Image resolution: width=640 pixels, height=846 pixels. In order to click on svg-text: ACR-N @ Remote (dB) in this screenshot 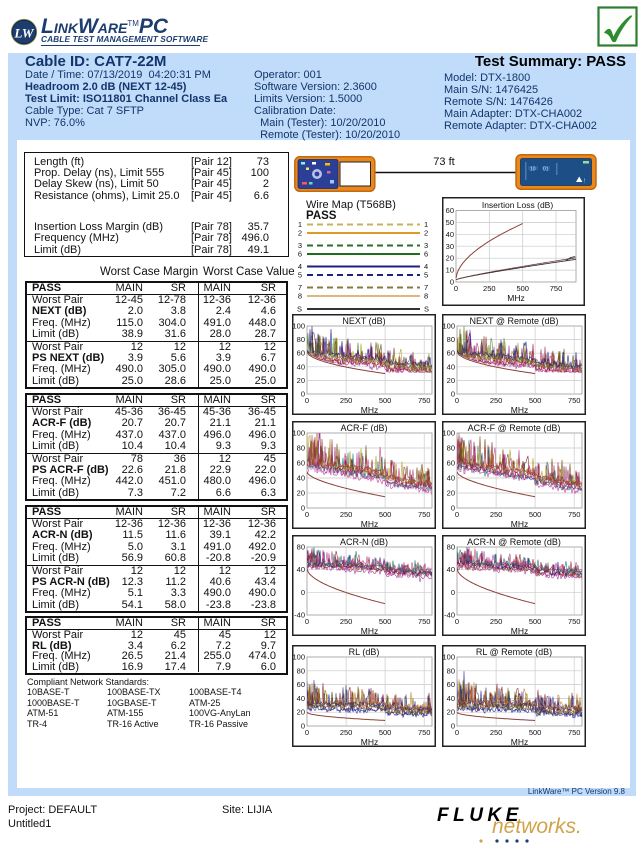, I will do `click(514, 542)`.